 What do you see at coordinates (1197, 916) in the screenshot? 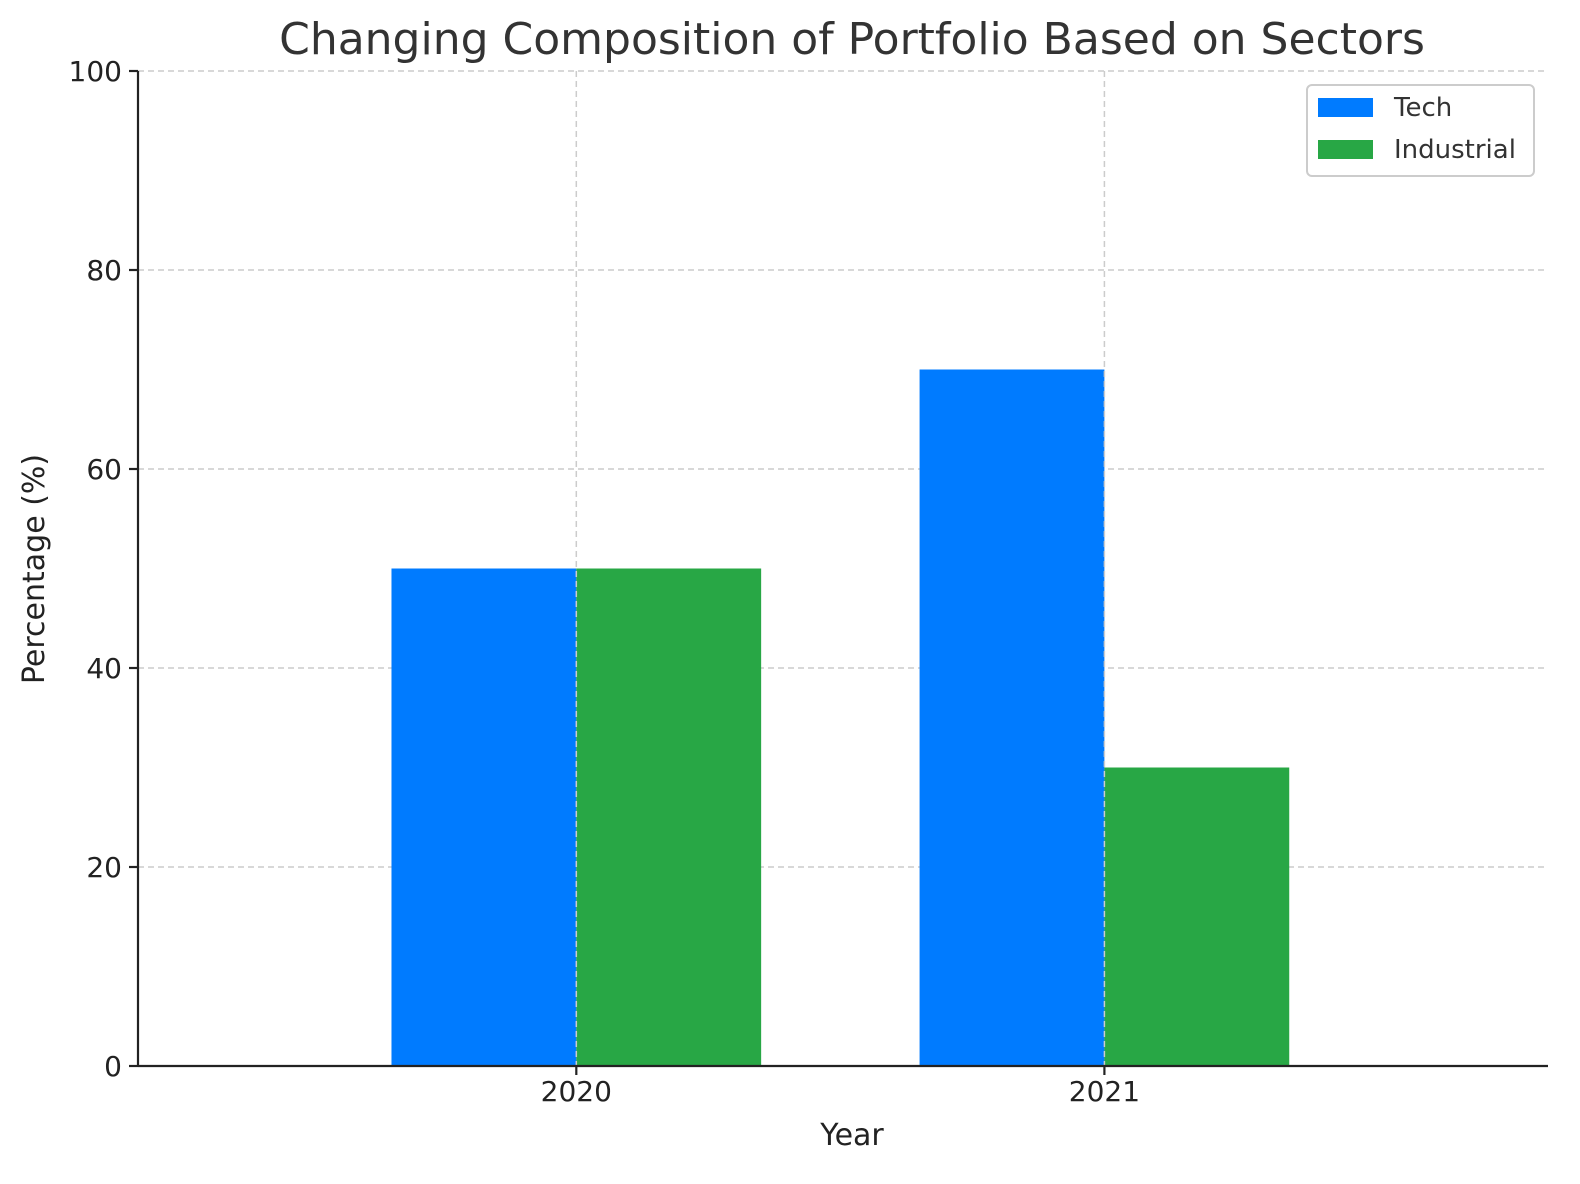
I see `bar-industrial-2021` at bounding box center [1197, 916].